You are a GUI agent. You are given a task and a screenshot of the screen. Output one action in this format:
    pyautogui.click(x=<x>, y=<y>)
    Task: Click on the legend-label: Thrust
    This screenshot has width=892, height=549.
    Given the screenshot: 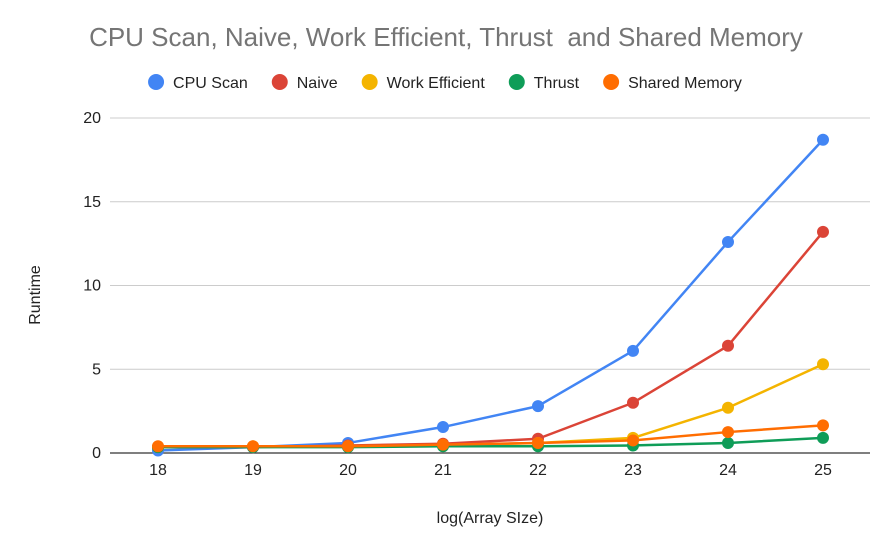 What is the action you would take?
    pyautogui.click(x=557, y=83)
    